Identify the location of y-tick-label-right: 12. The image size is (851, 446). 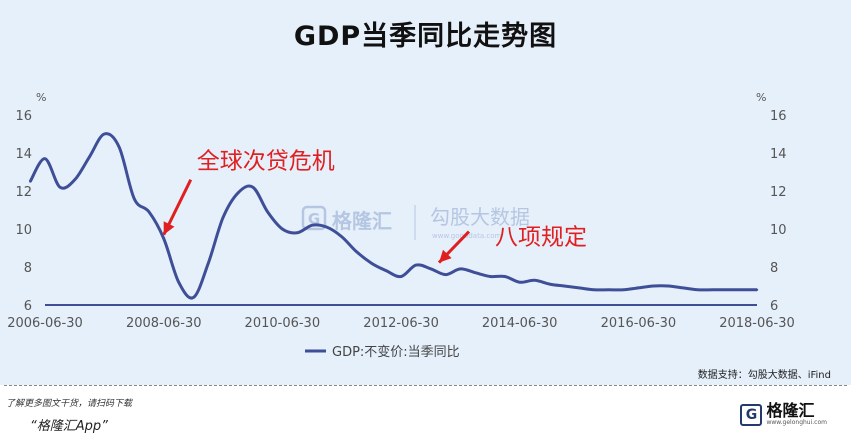
(778, 192).